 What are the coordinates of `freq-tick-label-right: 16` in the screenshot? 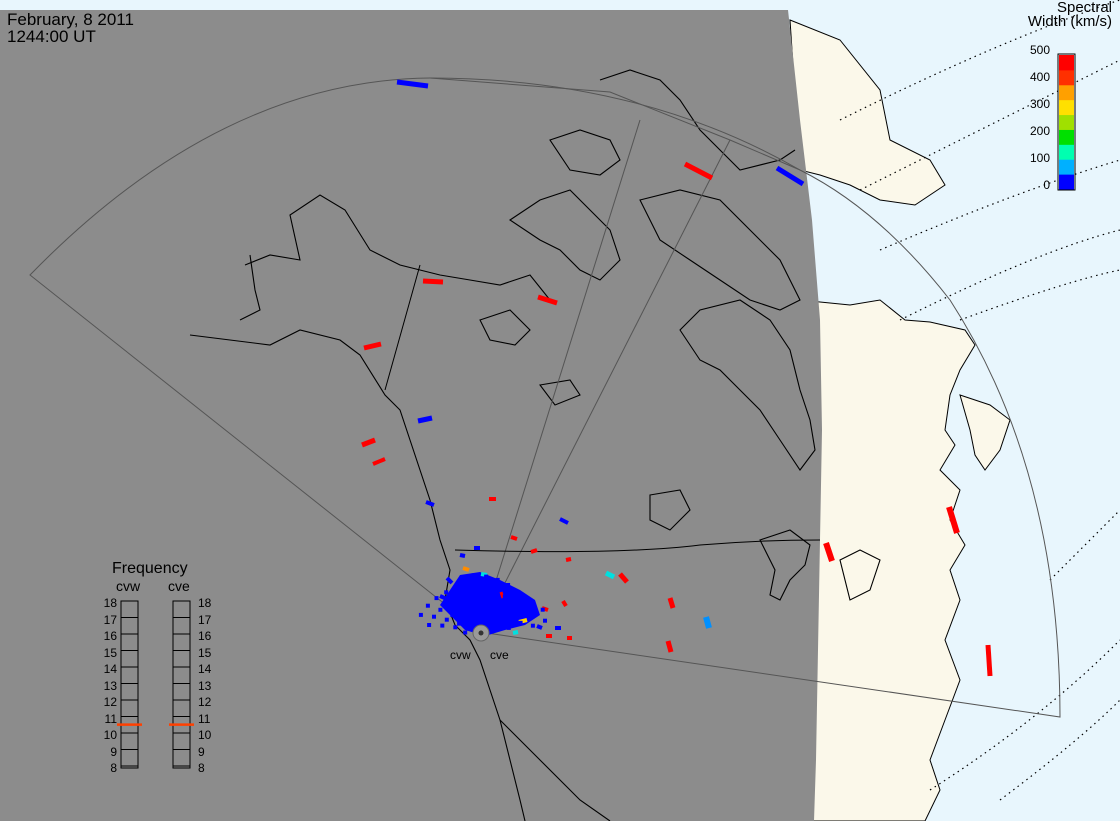 It's located at (205, 636).